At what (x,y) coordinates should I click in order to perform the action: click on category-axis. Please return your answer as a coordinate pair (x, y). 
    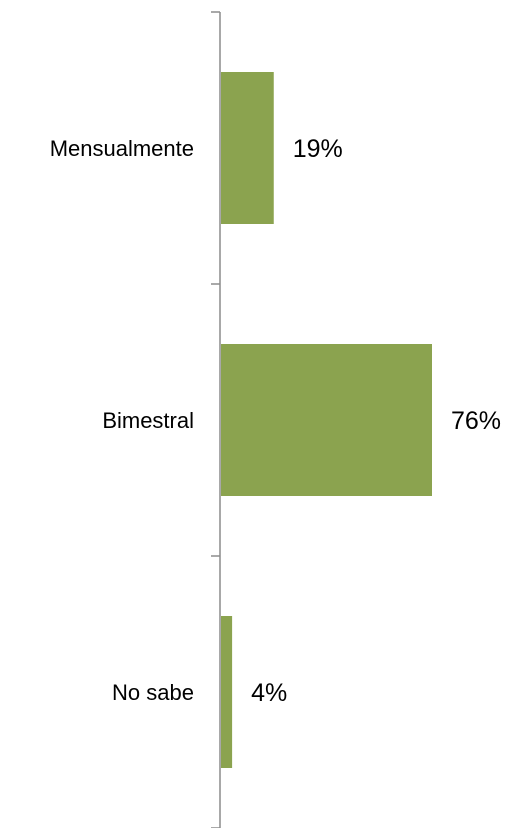
    Looking at the image, I should click on (216, 419).